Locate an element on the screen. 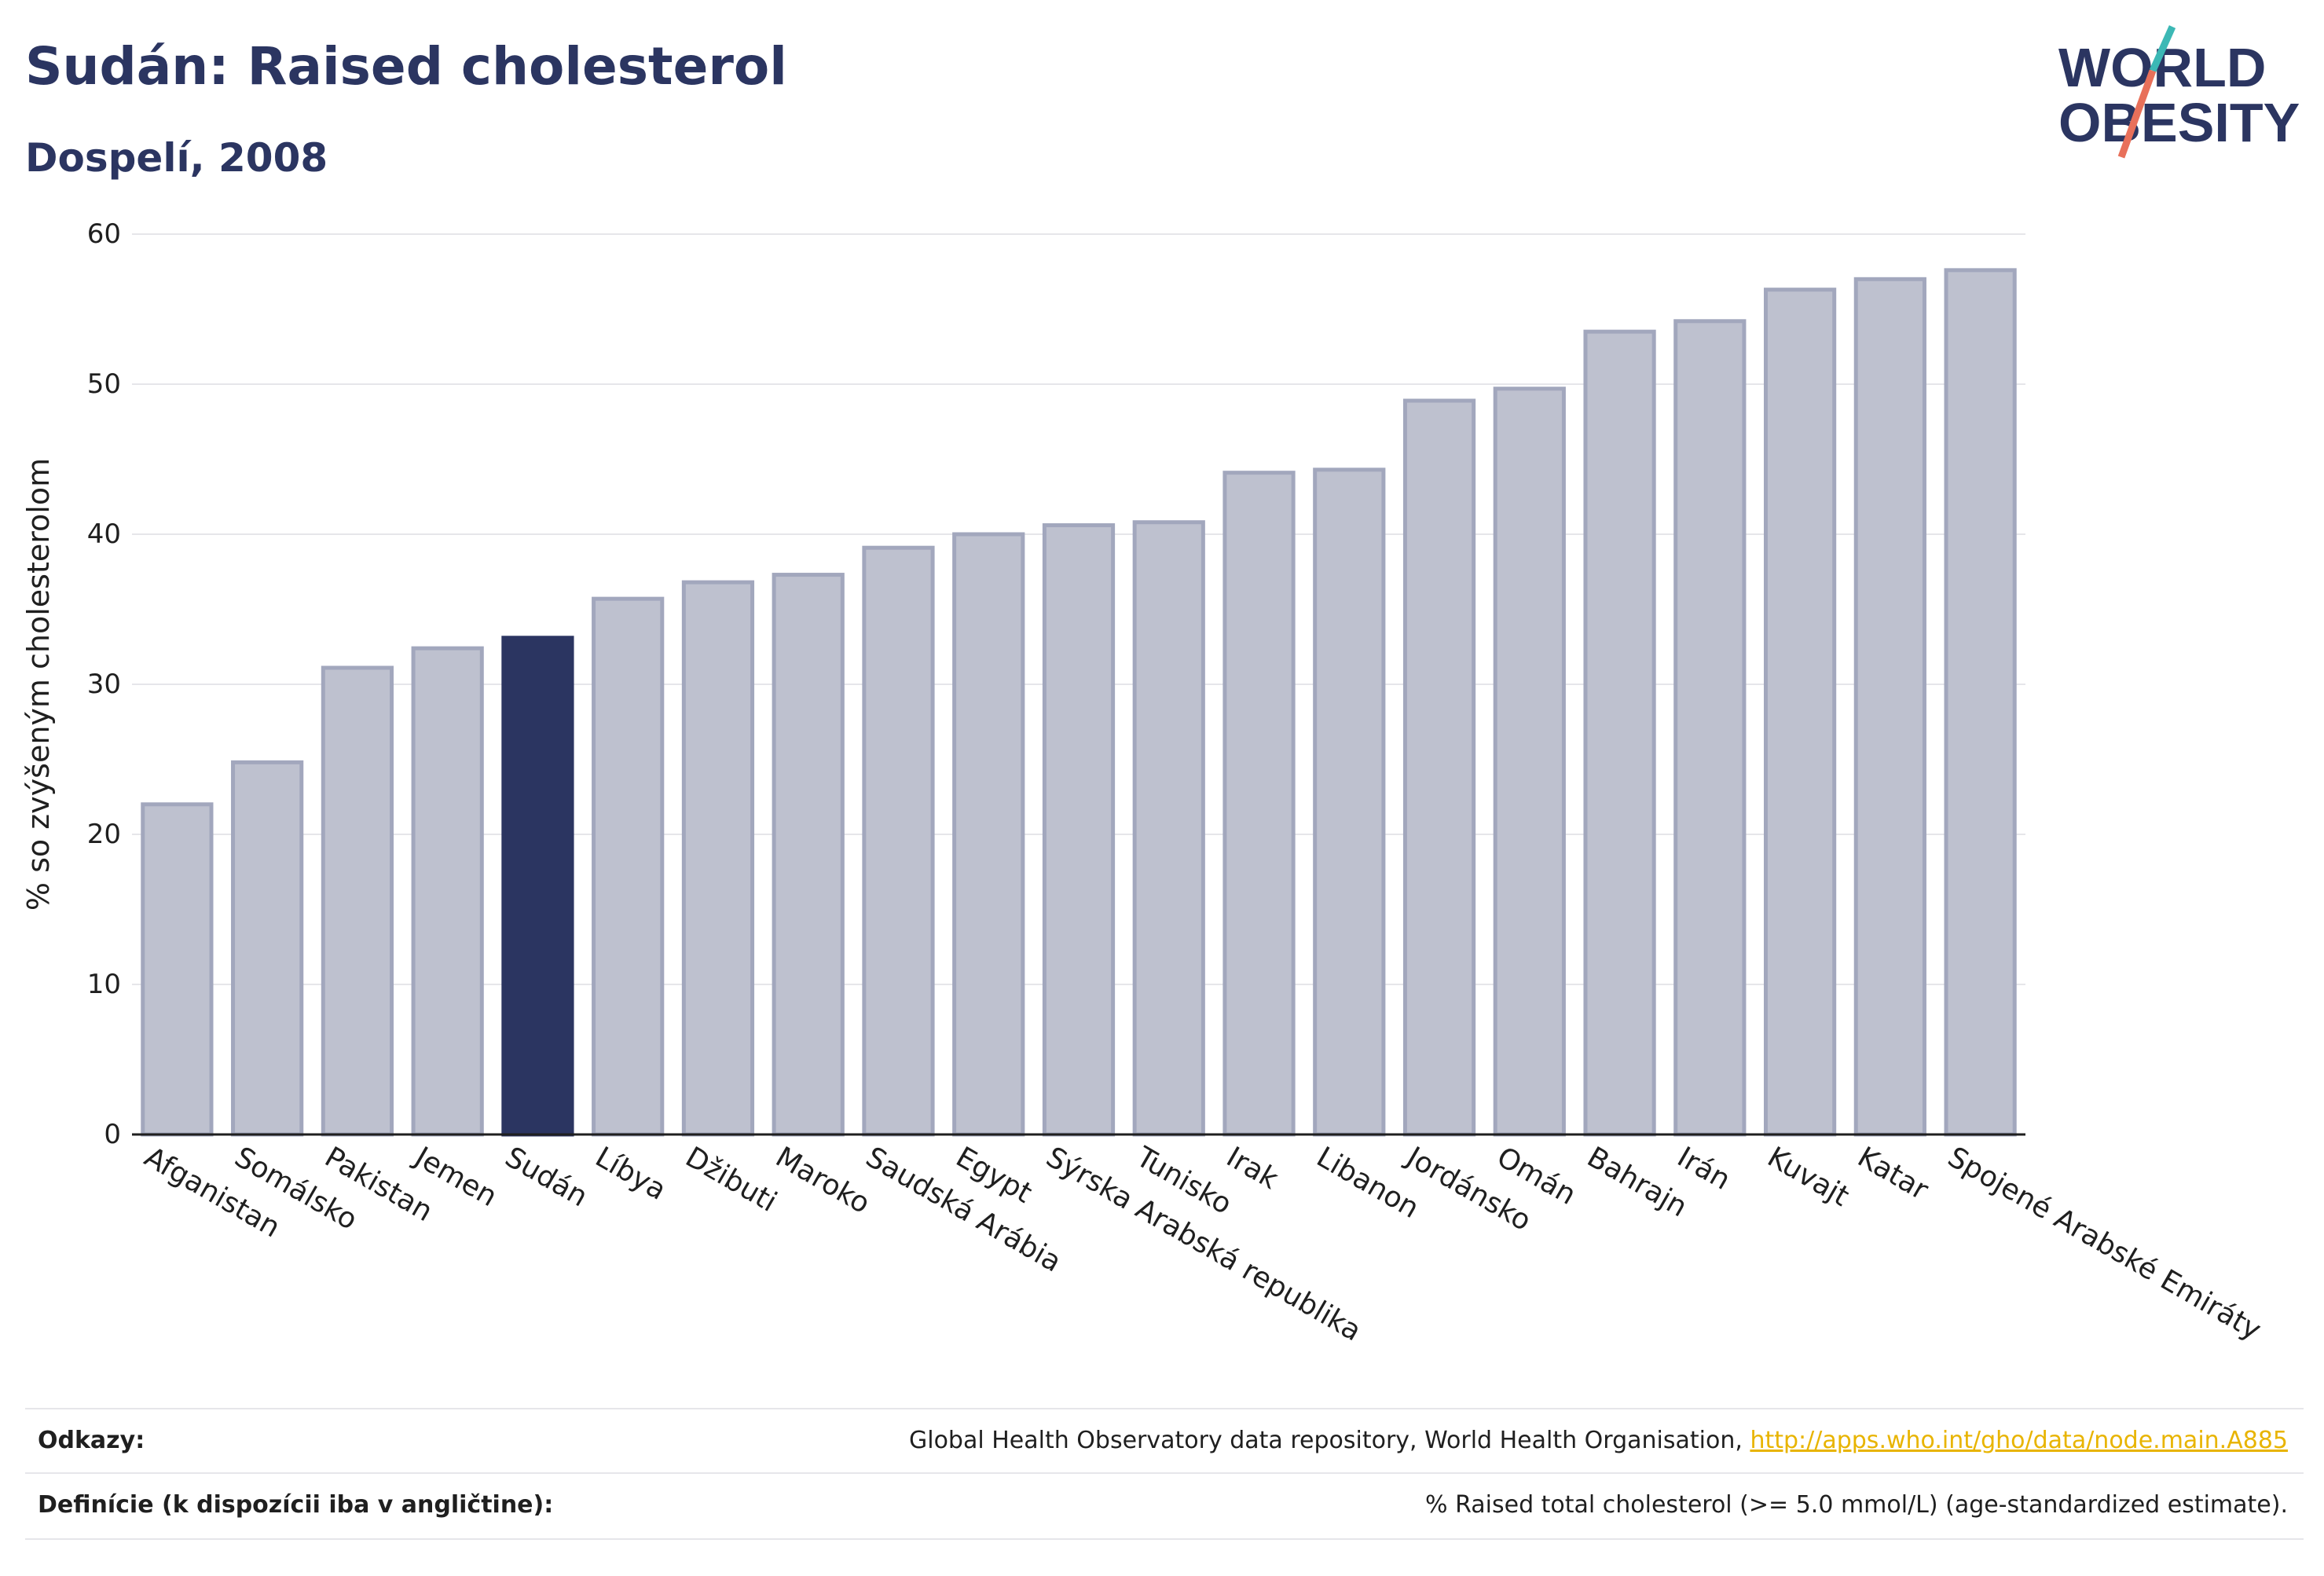 The image size is (2324, 1576). y-tick-label: 40 is located at coordinates (104, 534).